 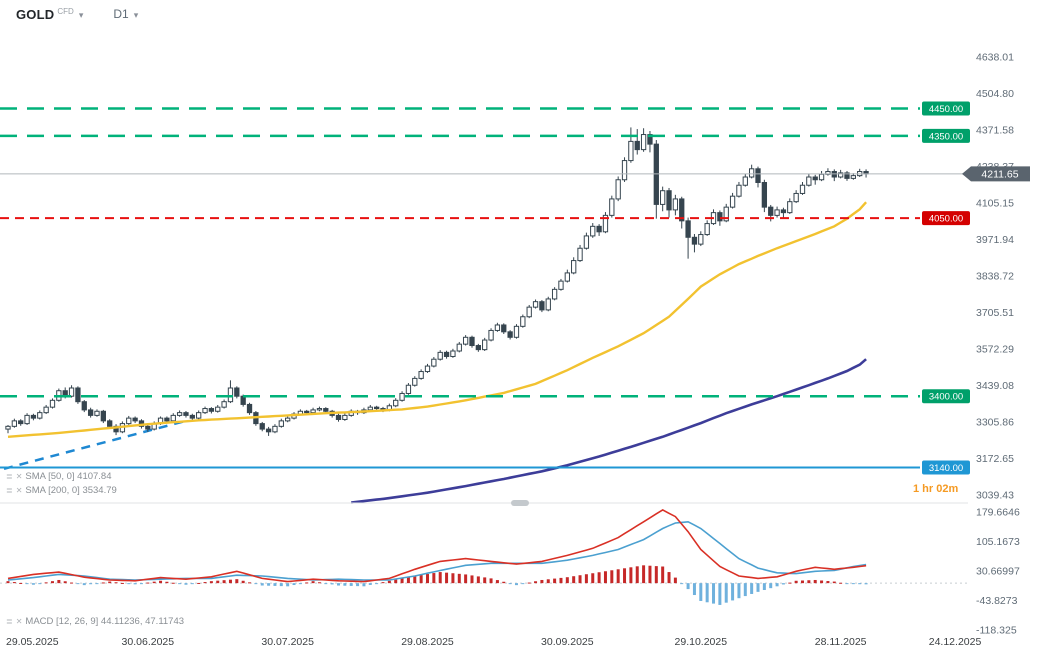 What do you see at coordinates (520, 503) in the screenshot?
I see `pane-resize-handle` at bounding box center [520, 503].